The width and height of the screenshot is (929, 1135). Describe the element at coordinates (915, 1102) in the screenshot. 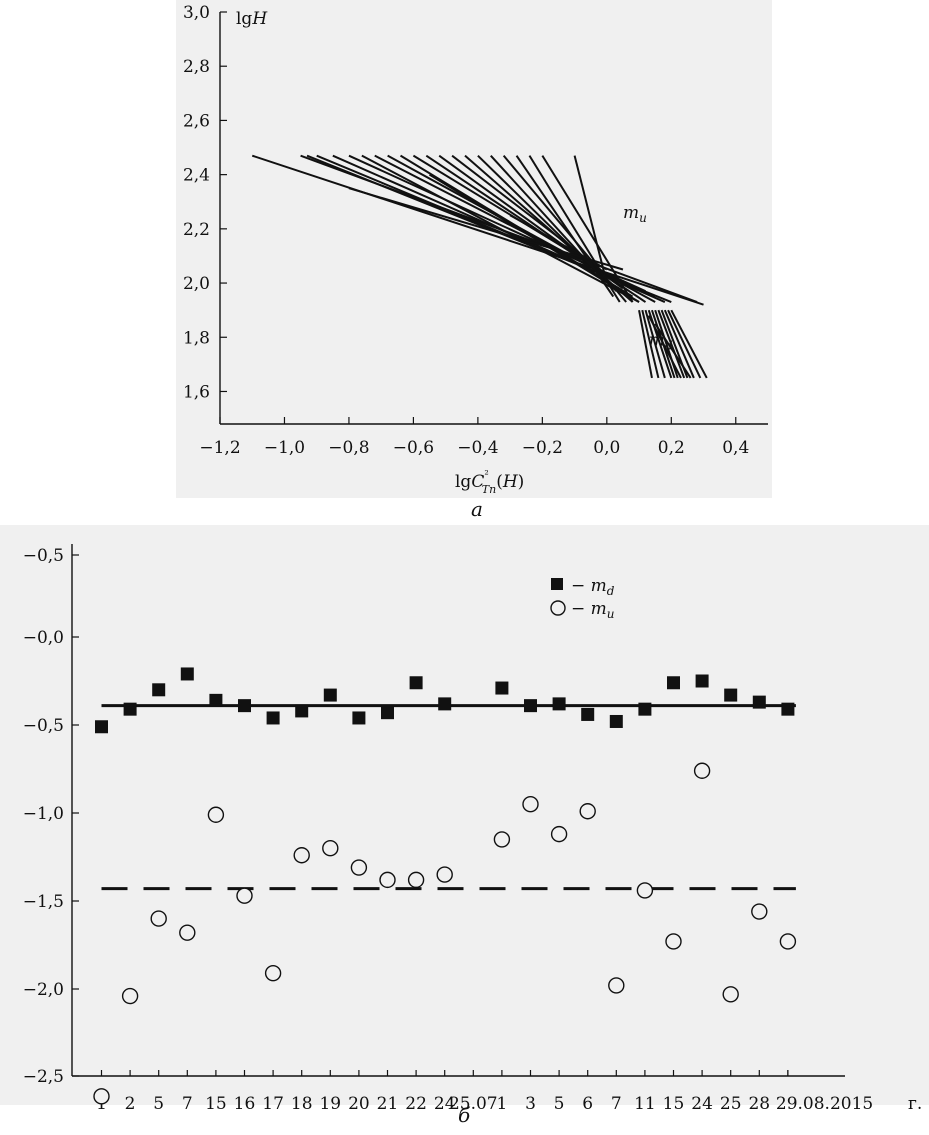

I see `chart-b-x-tick-label: г.` at that location.